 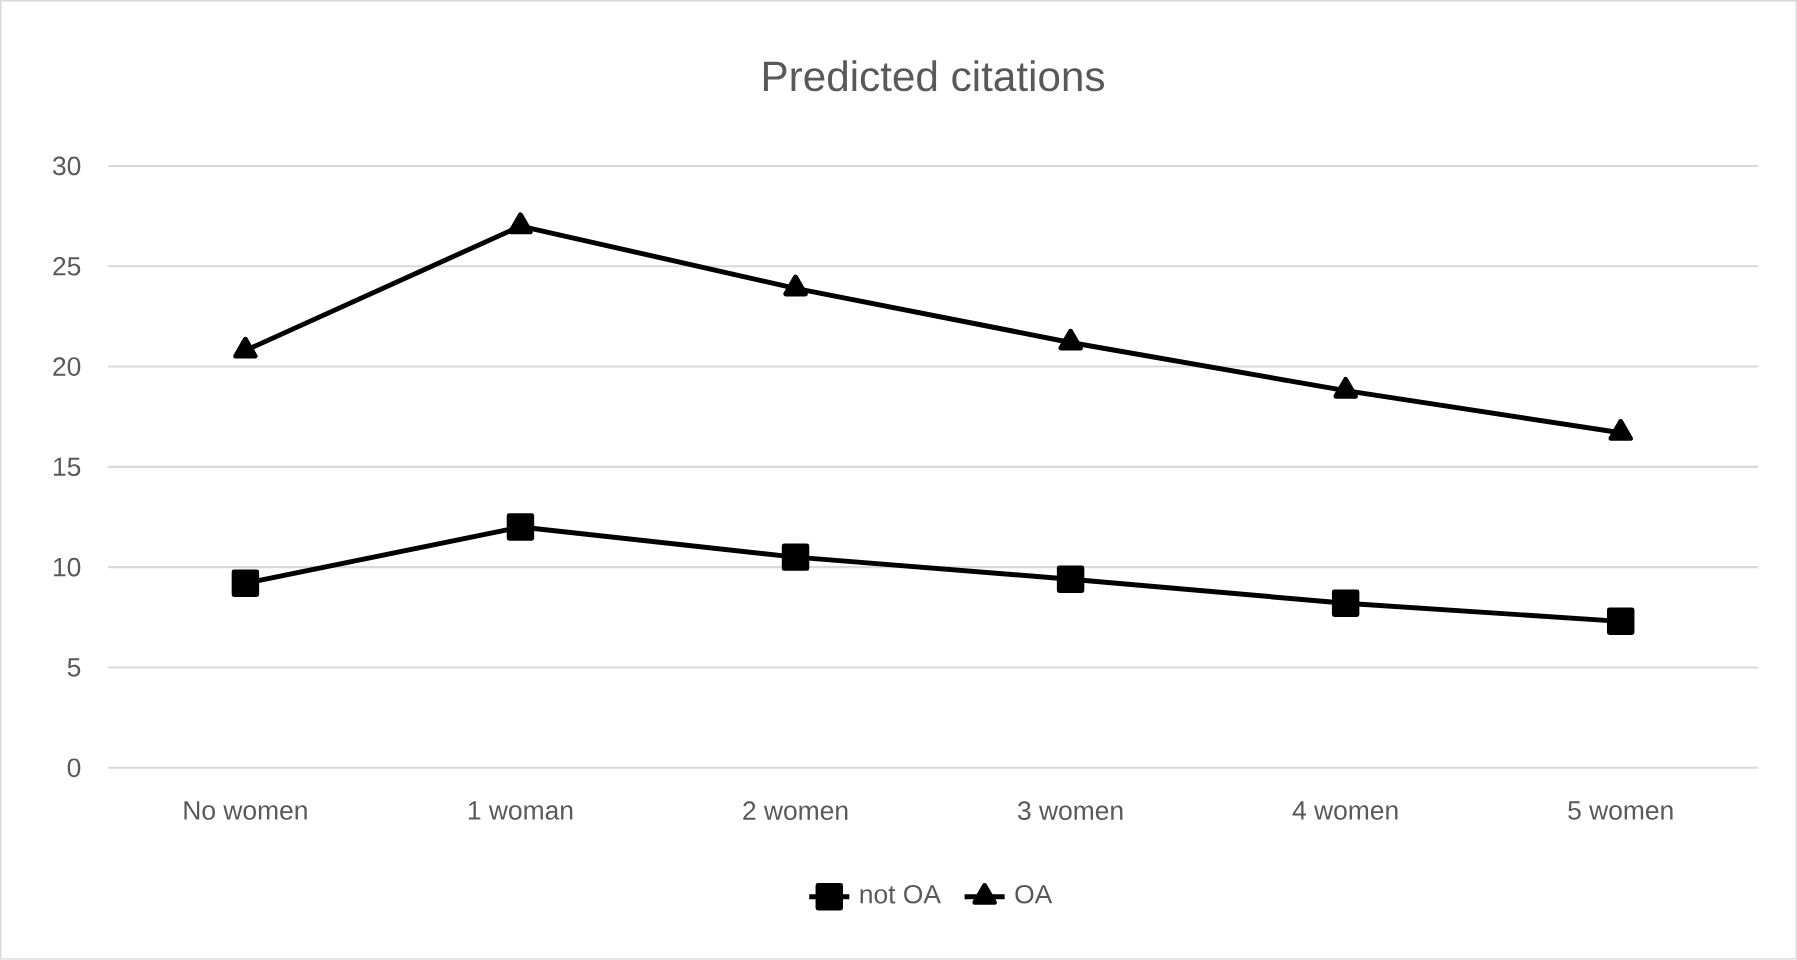 I want to click on legend-label: OA, so click(x=1034, y=894).